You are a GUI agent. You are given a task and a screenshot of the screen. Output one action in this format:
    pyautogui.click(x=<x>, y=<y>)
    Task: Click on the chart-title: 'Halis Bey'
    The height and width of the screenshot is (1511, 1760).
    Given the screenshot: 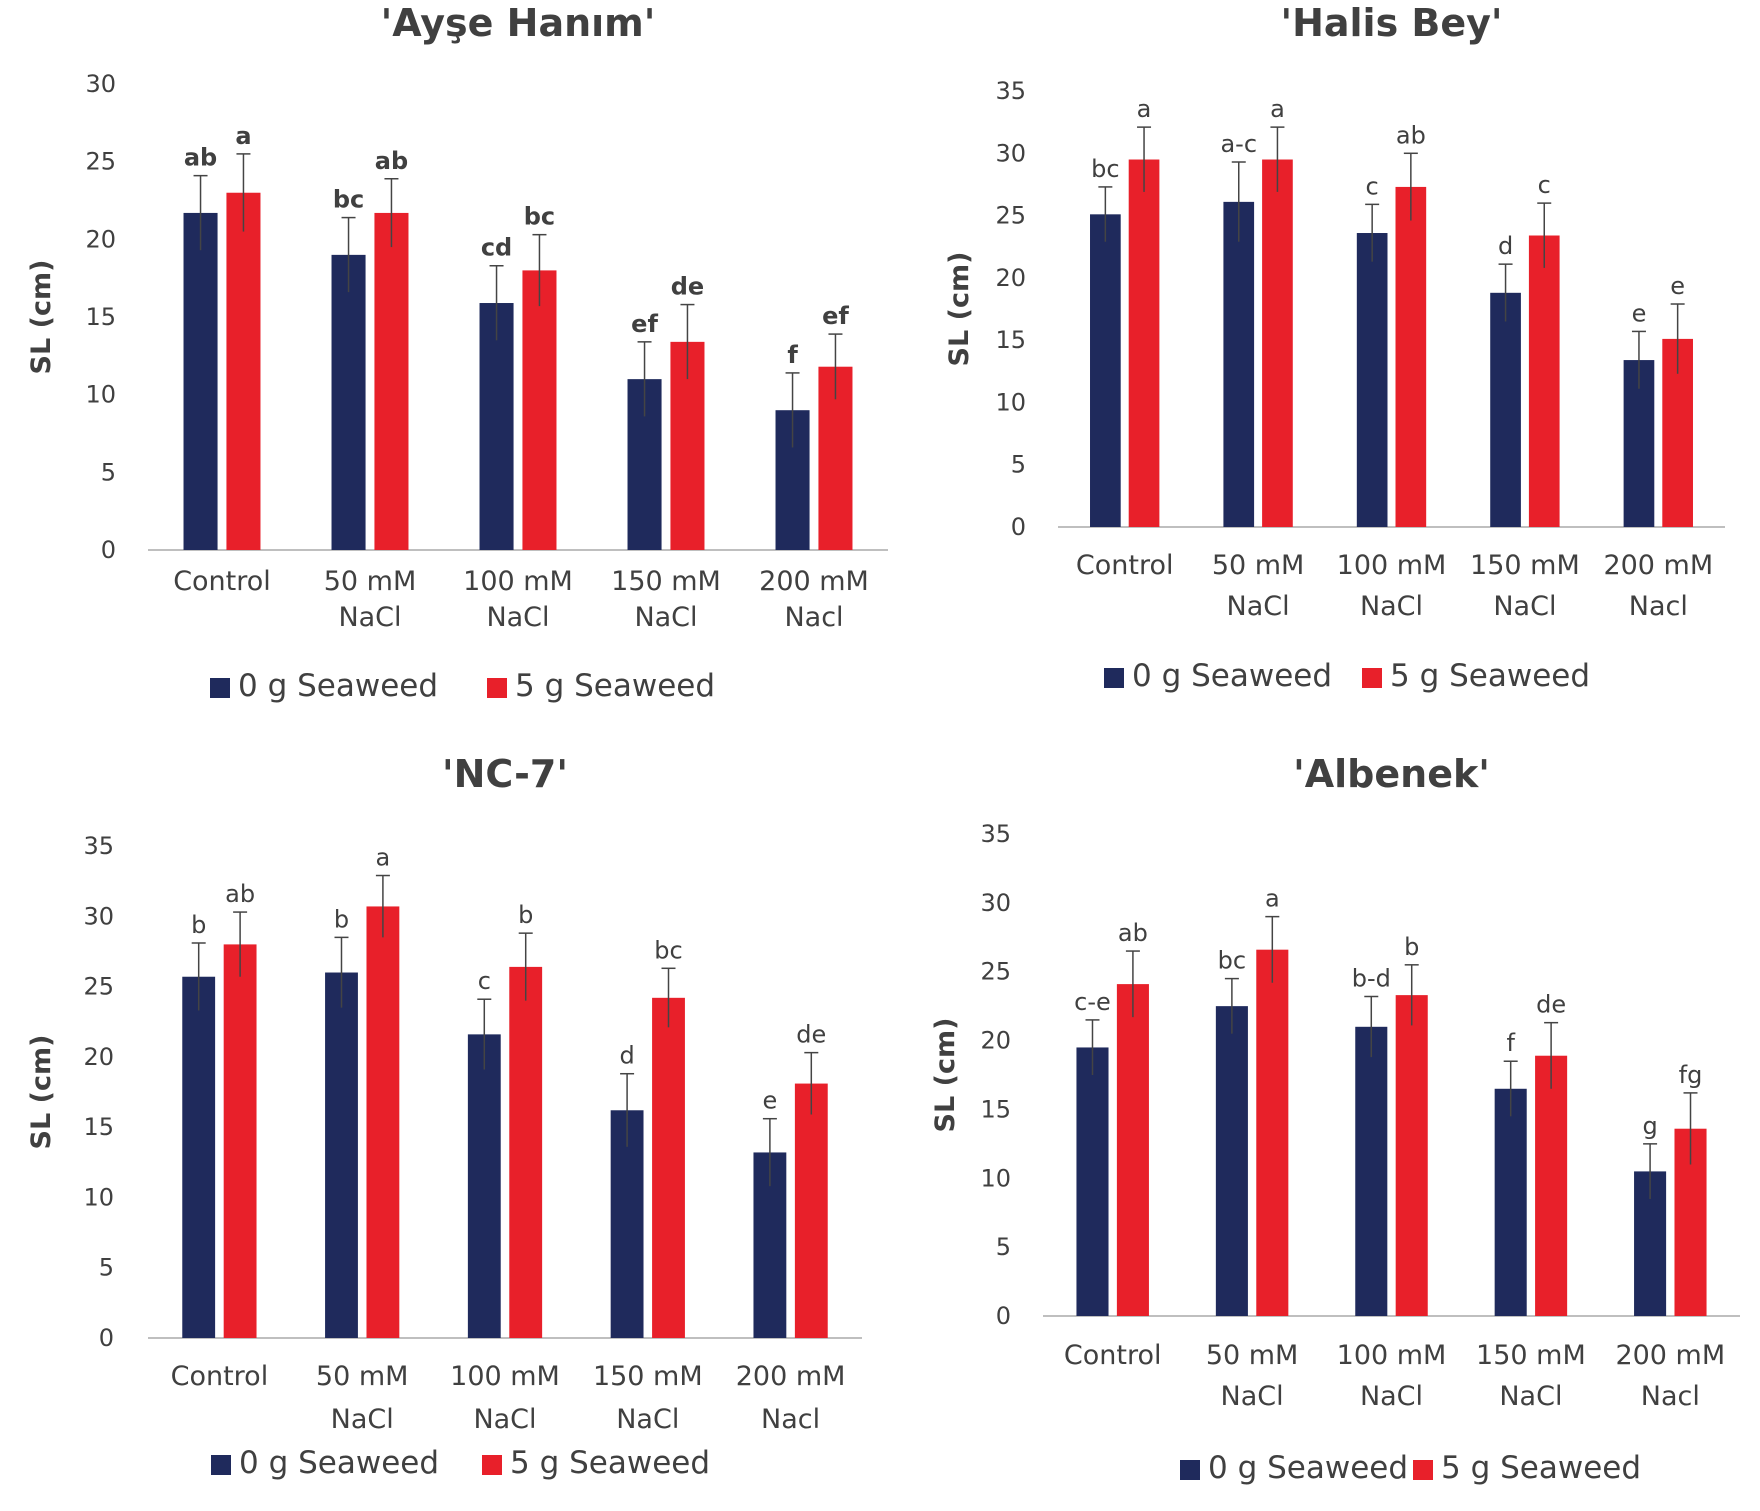 What is the action you would take?
    pyautogui.click(x=1391, y=23)
    